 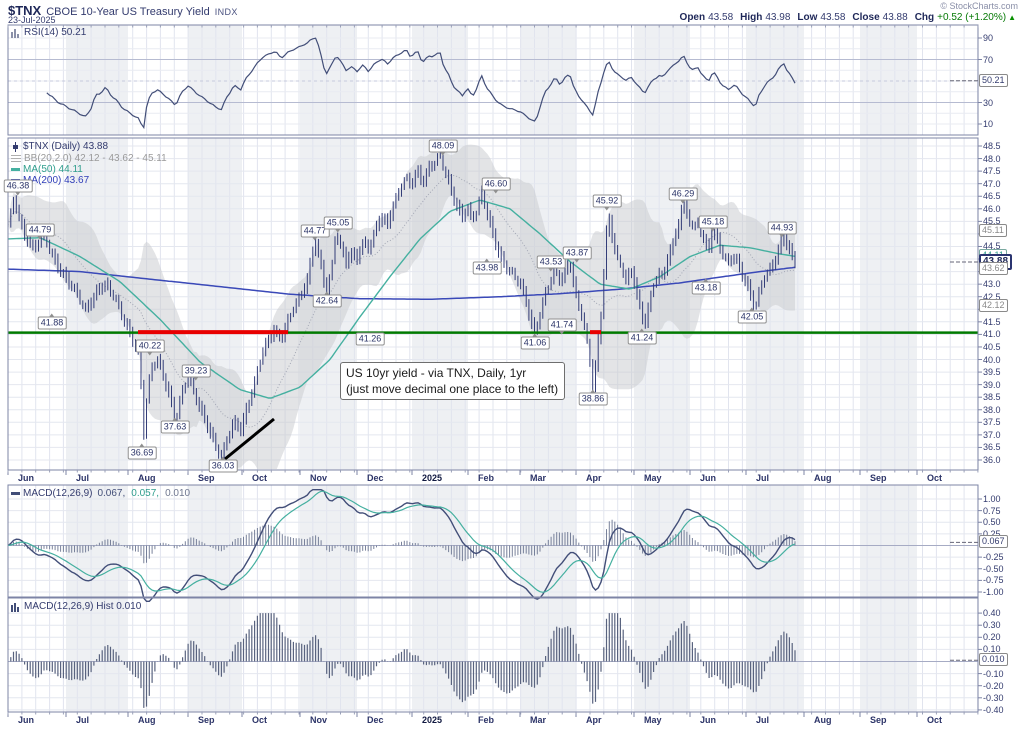 What do you see at coordinates (145, 493) in the screenshot?
I see `macd-signal-value: 0.057,` at bounding box center [145, 493].